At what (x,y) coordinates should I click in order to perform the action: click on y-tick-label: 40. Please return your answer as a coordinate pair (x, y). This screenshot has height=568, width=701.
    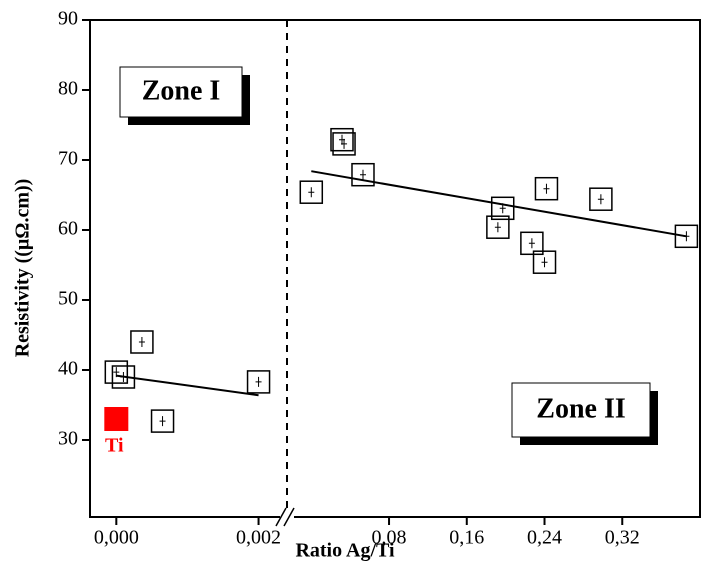
    Looking at the image, I should click on (68, 369).